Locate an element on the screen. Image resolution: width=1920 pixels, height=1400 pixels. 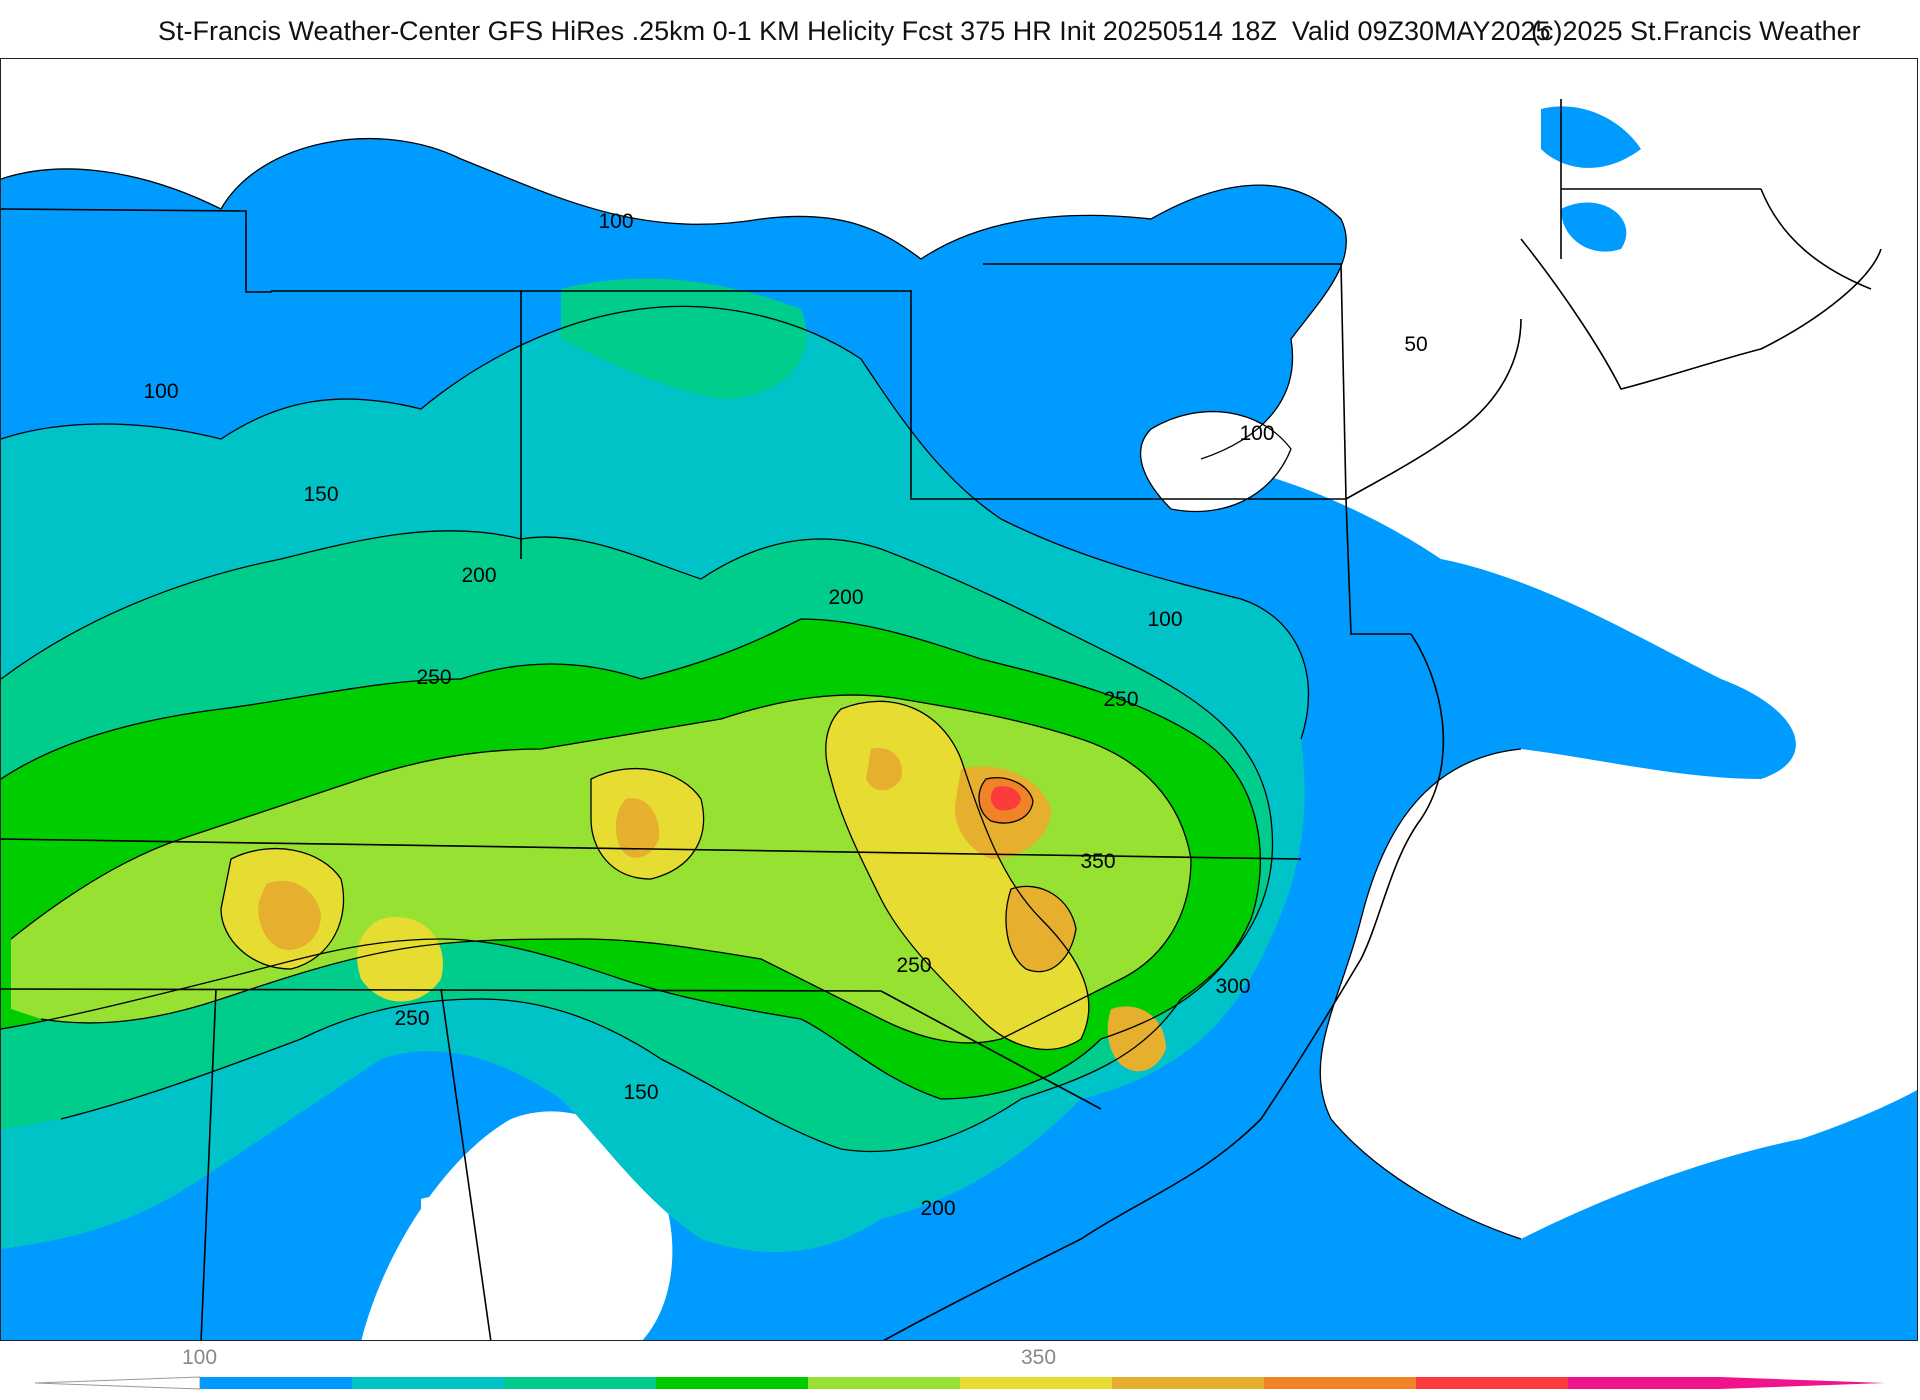
colorbar-strip is located at coordinates (959, 1383).